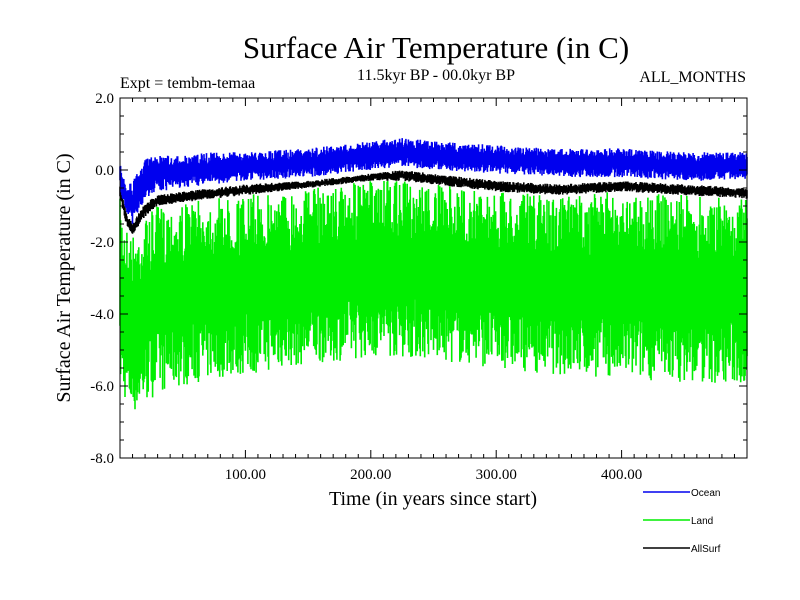 Image resolution: width=800 pixels, height=600 pixels. Describe the element at coordinates (433, 499) in the screenshot. I see `x-axis-label: Time (in years since start)` at that location.